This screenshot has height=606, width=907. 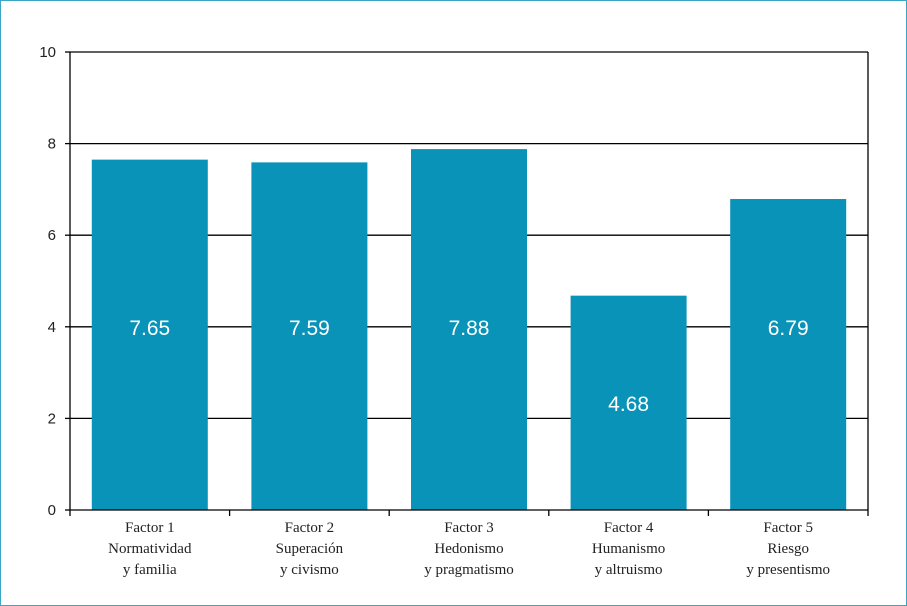 What do you see at coordinates (788, 549) in the screenshot?
I see `x-category-label: Riesgo` at bounding box center [788, 549].